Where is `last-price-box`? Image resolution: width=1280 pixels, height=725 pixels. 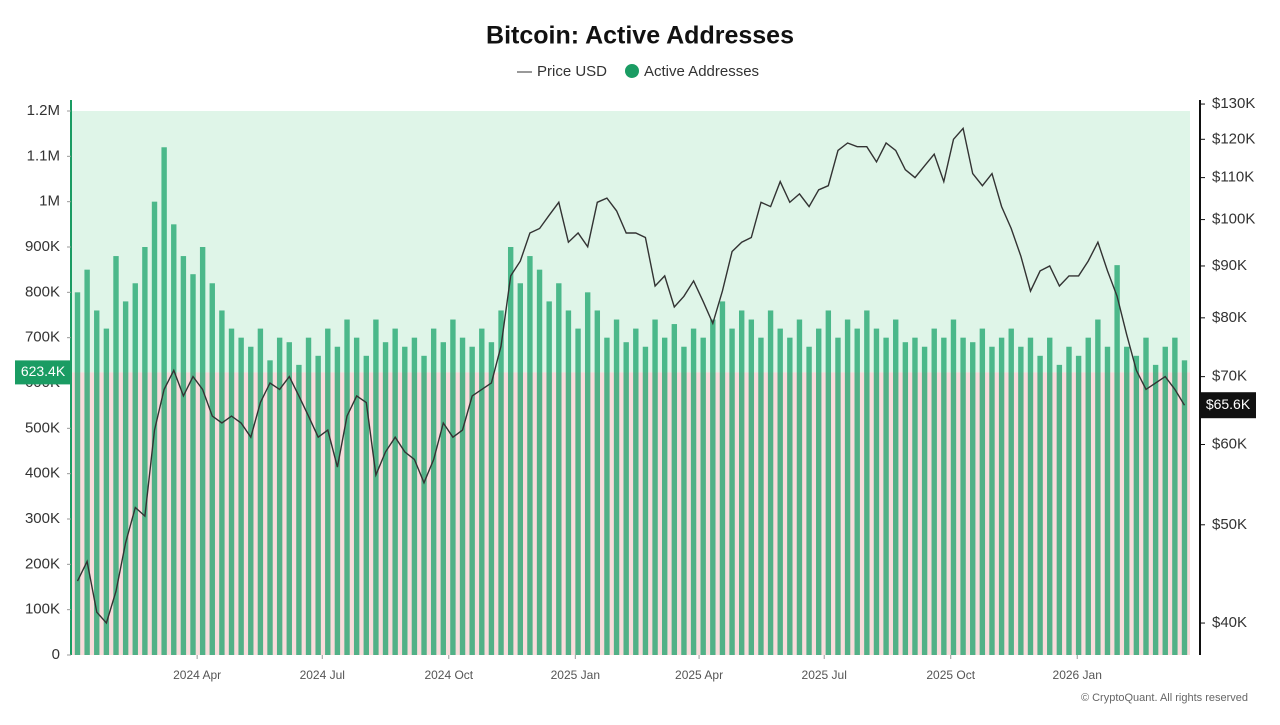 last-price-box is located at coordinates (1228, 405).